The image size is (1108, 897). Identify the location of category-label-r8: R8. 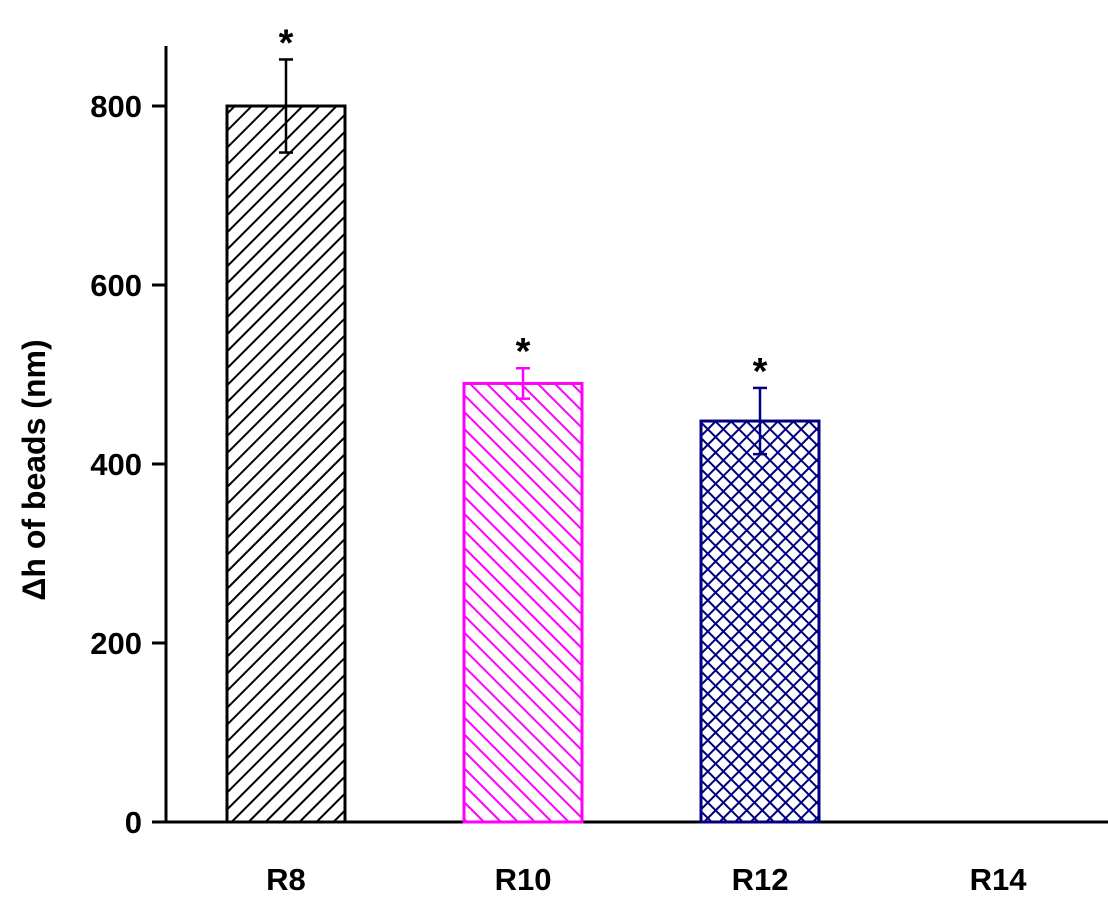
(286, 879).